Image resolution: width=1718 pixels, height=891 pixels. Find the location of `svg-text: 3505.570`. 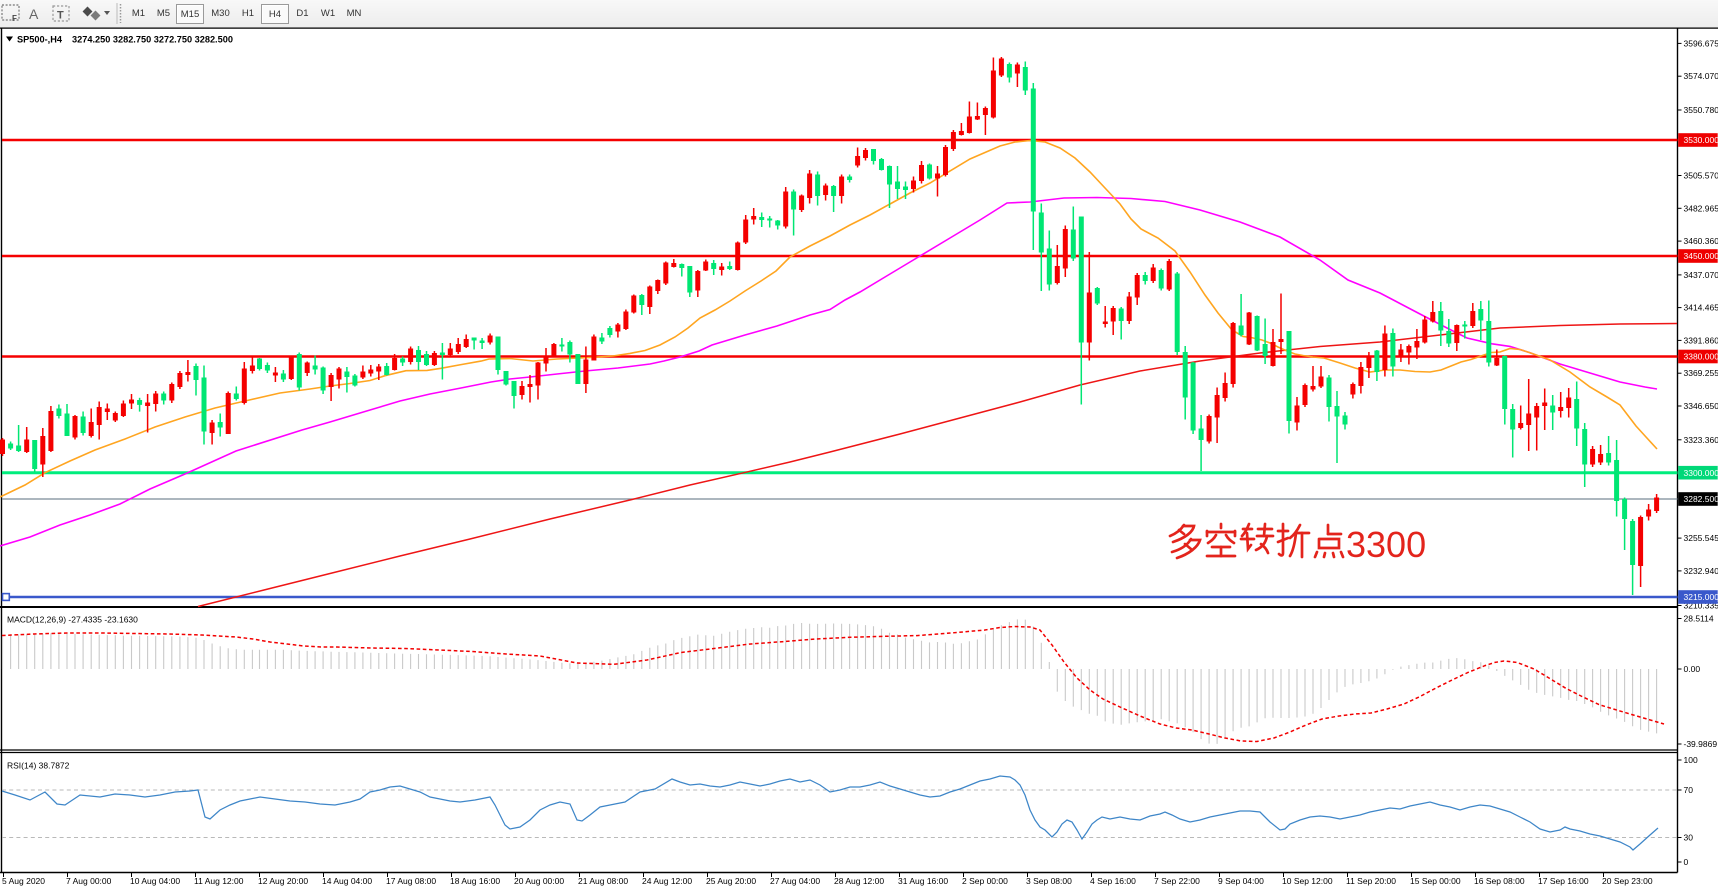

svg-text: 3505.570 is located at coordinates (1701, 176).